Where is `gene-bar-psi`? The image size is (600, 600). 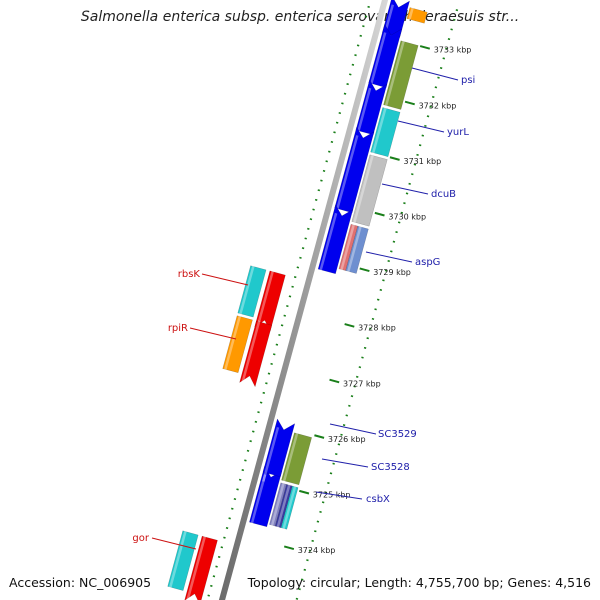 gene-bar-psi is located at coordinates (401, 75).